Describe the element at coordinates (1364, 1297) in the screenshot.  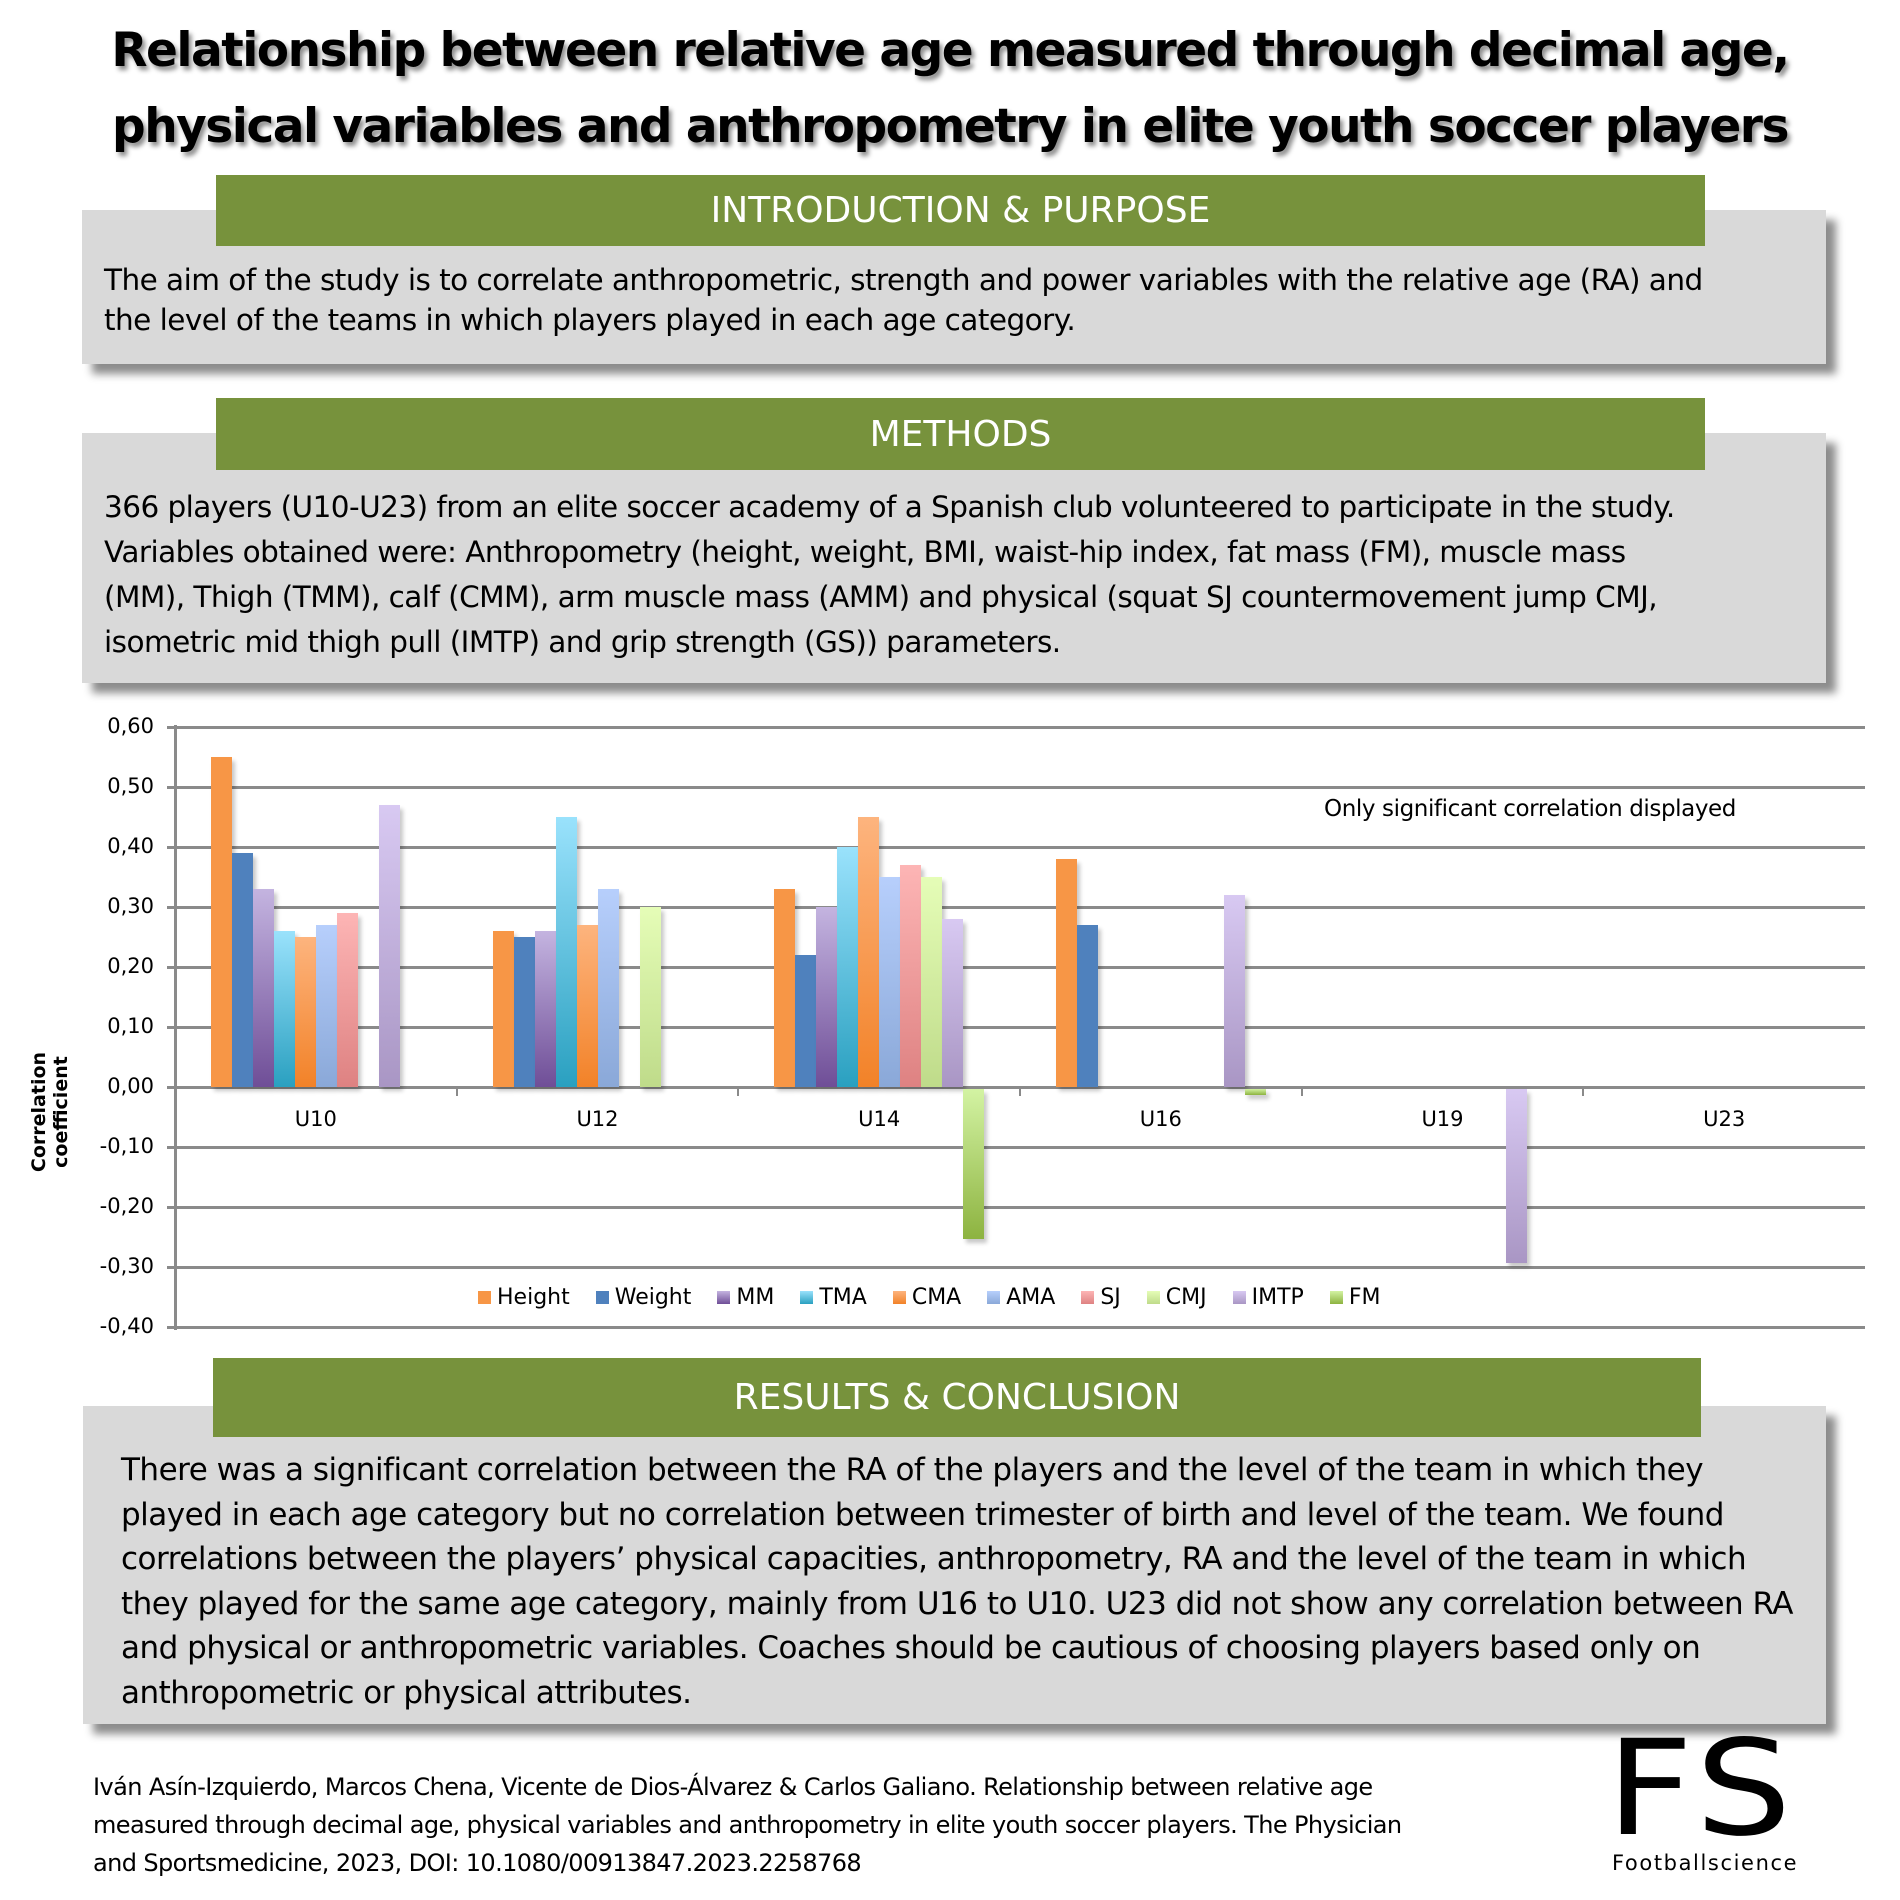
I see `legend-label: FM` at that location.